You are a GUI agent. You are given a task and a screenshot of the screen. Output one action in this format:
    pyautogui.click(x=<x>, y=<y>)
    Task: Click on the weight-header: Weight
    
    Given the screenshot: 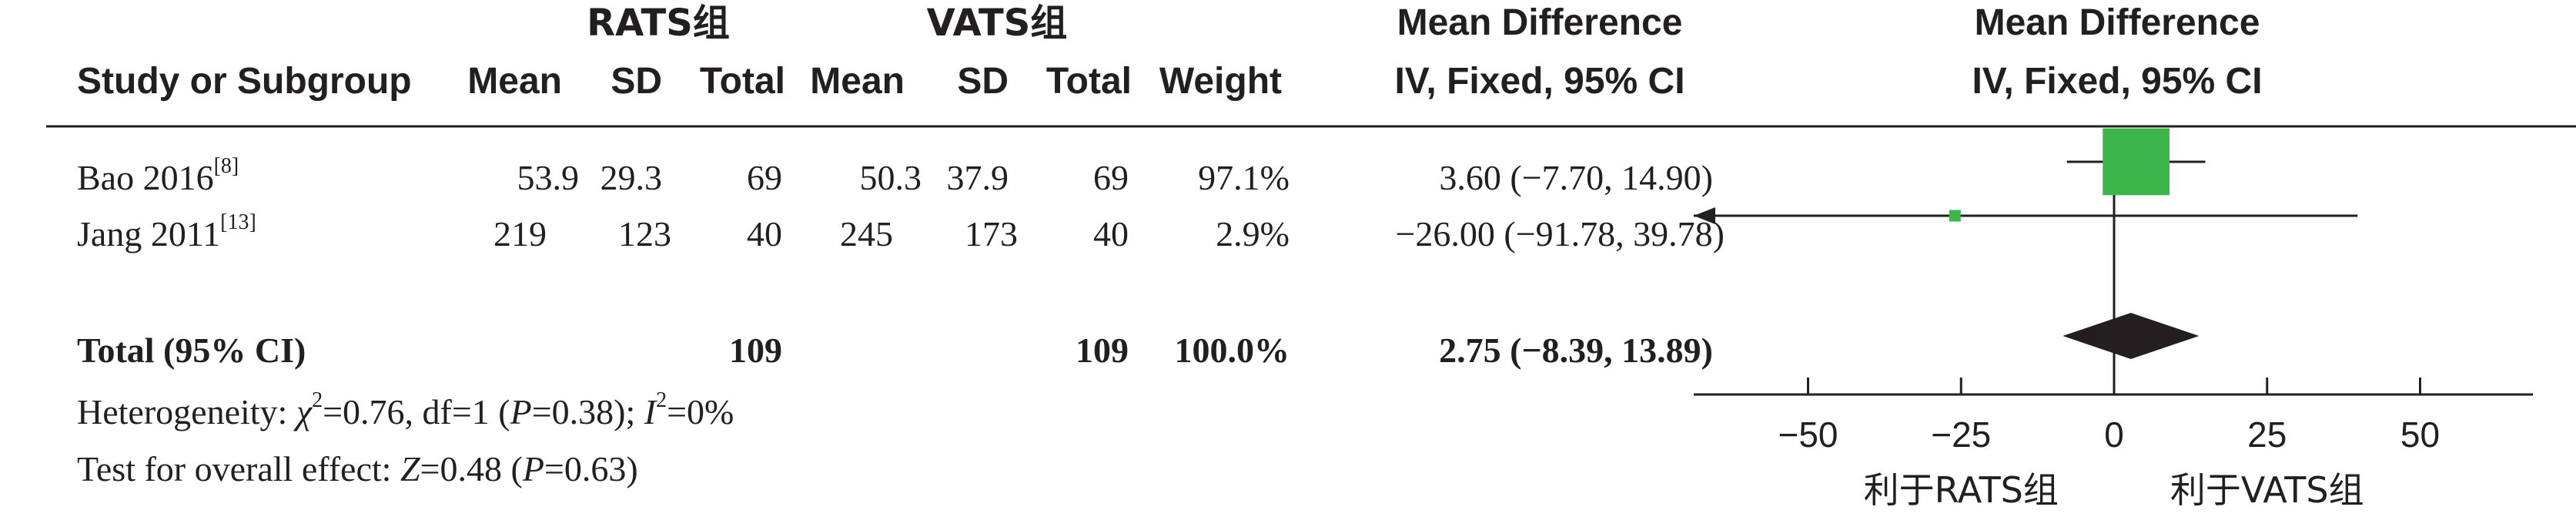 What is the action you would take?
    pyautogui.click(x=1220, y=81)
    